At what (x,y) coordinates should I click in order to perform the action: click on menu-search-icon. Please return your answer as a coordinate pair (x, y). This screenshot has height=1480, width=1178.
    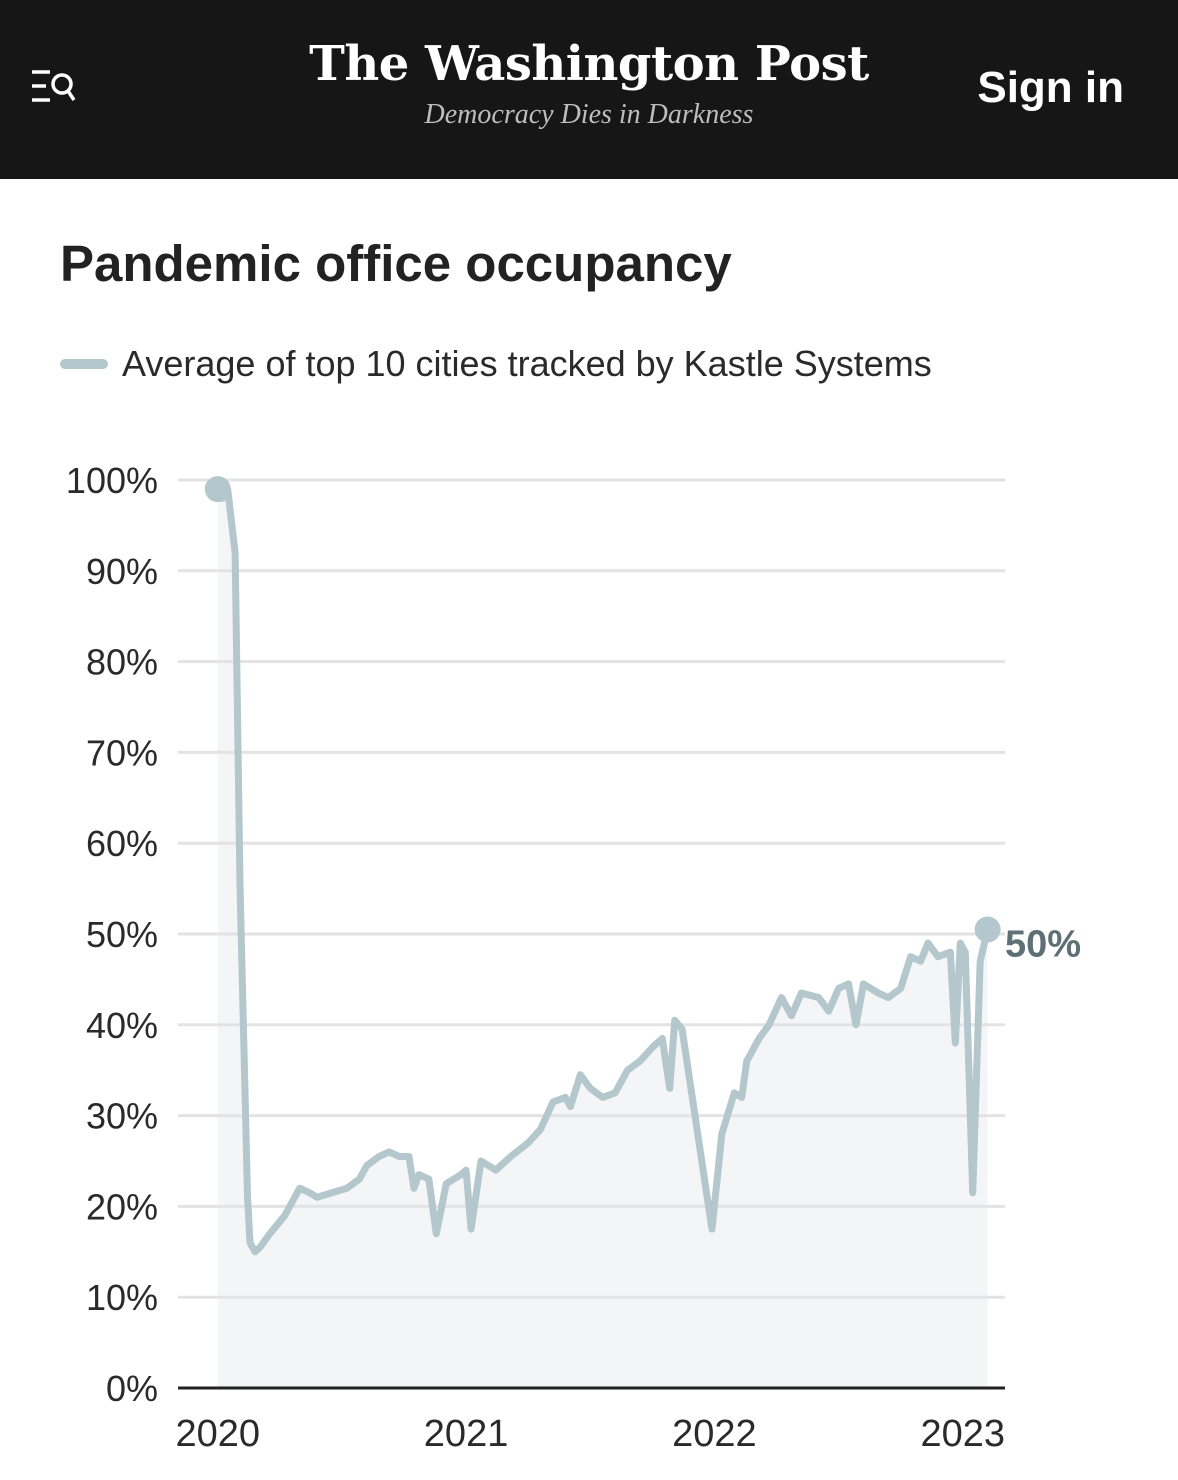
    Looking at the image, I should click on (54, 88).